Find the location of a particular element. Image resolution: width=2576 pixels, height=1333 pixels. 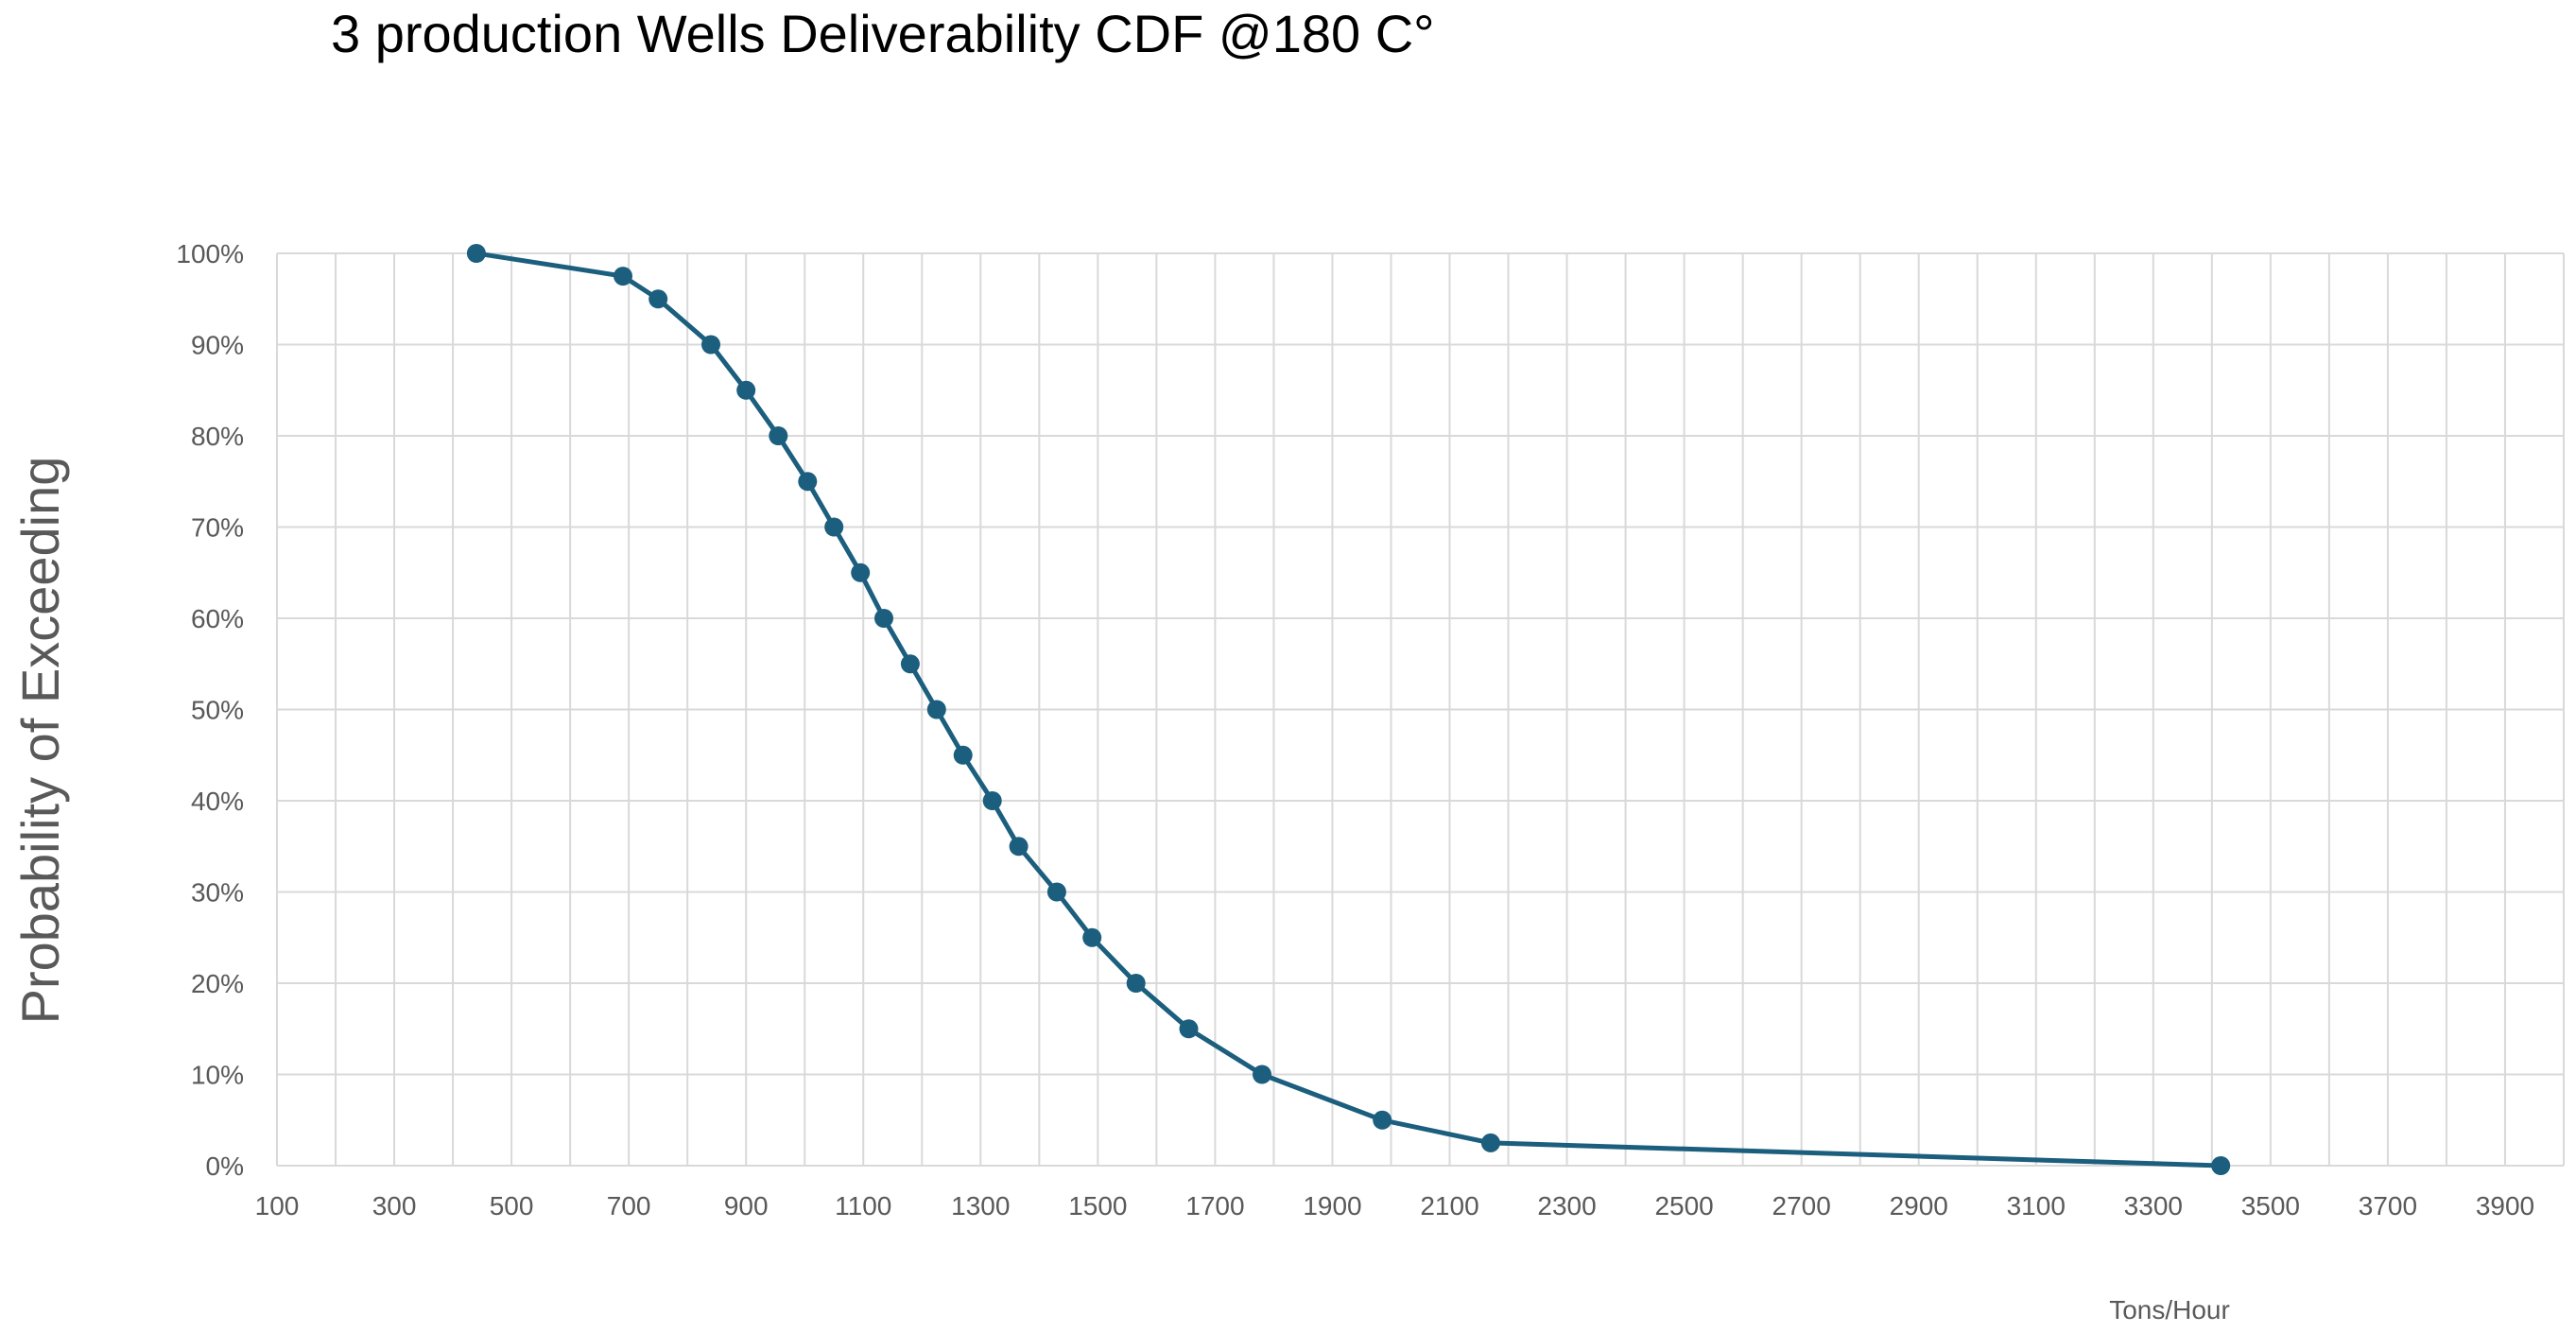

y-tick-label: 70% is located at coordinates (218, 528).